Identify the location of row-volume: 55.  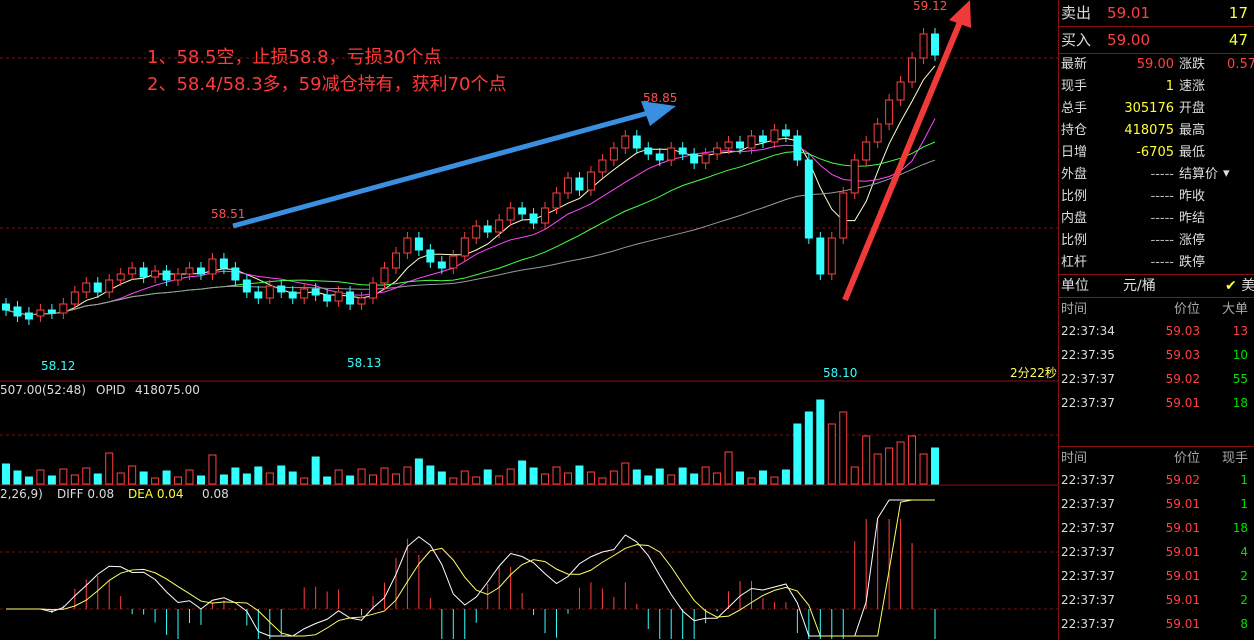
(1240, 379).